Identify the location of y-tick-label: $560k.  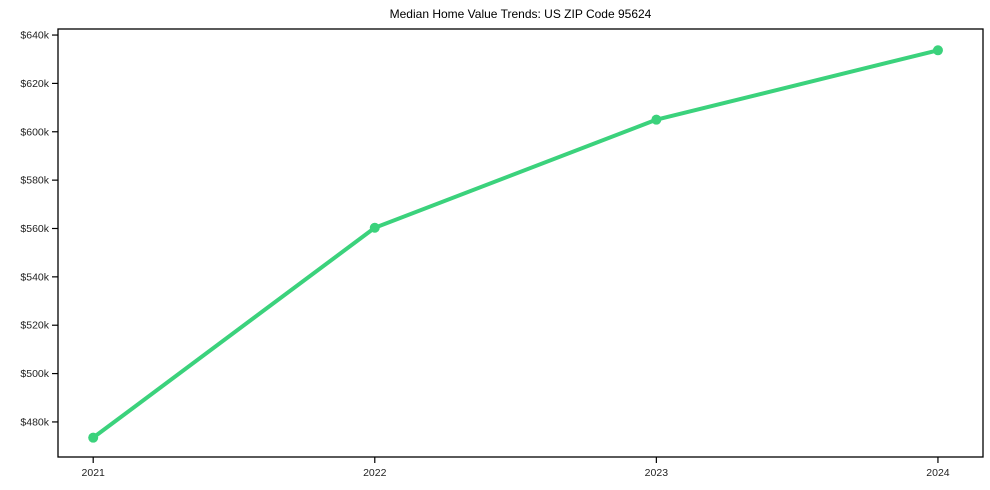
(34, 229).